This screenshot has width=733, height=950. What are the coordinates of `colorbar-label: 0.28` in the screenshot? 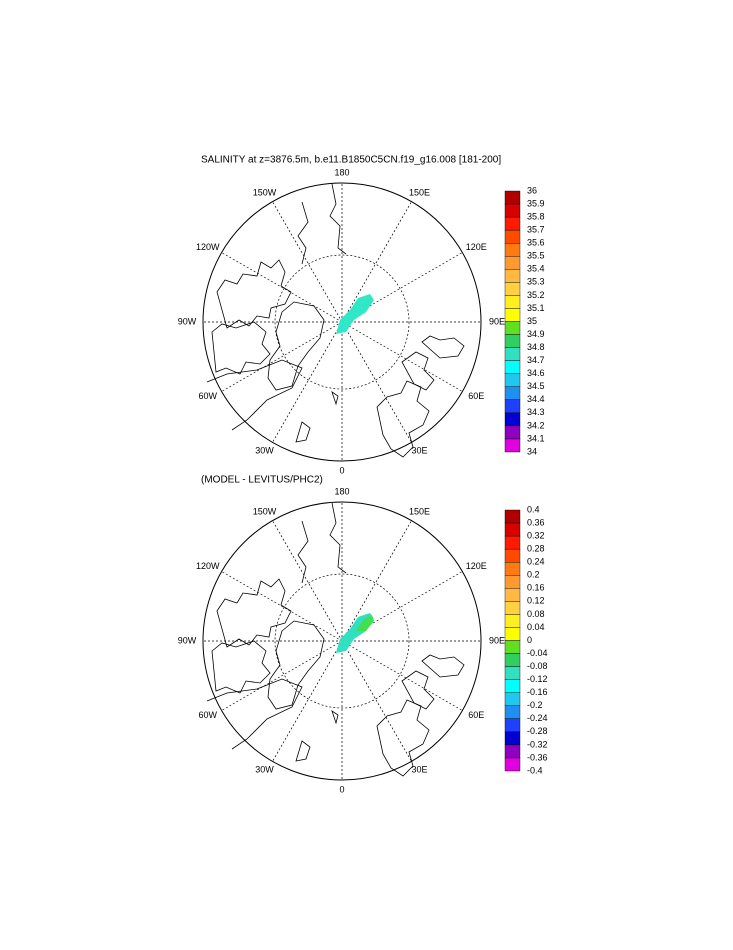 It's located at (536, 549).